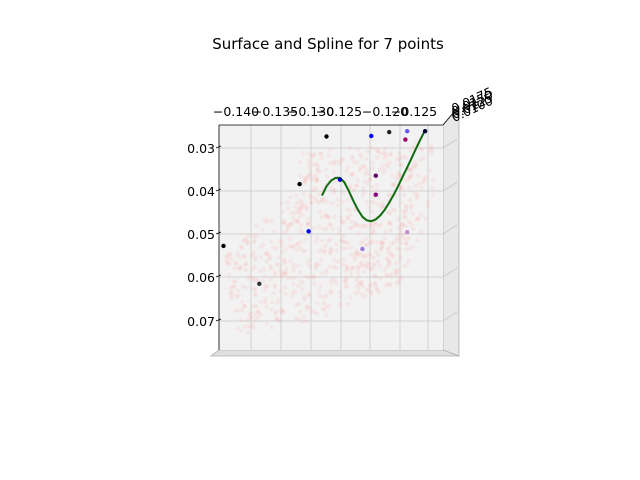 This screenshot has width=640, height=480. Describe the element at coordinates (451, 115) in the screenshot. I see `z-axis-line` at that location.